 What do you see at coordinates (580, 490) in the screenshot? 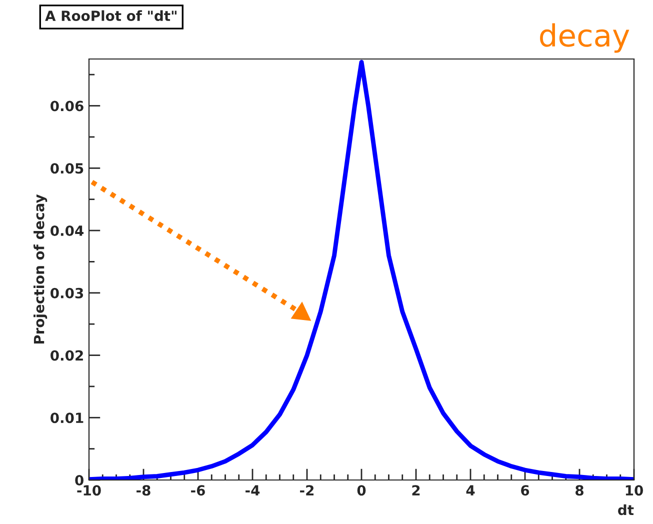
I see `x-tick-label: 8` at bounding box center [580, 490].